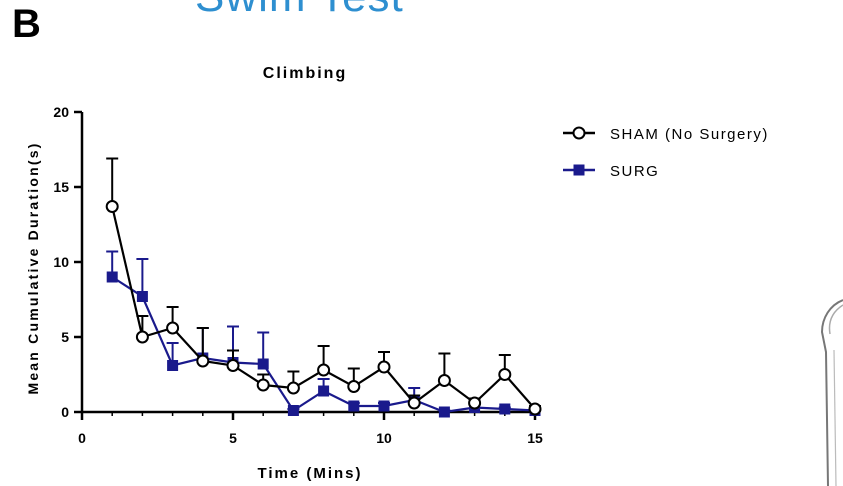 The image size is (843, 486). I want to click on legend-sham-label: SHAM (No Surgery), so click(689, 134).